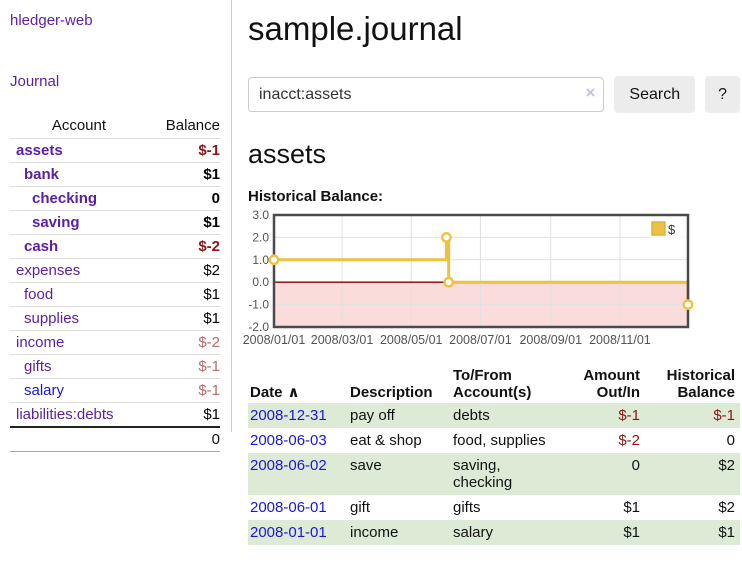 The image size is (742, 582). Describe the element at coordinates (192, 125) in the screenshot. I see `accounts-header-balance: Balance` at that location.